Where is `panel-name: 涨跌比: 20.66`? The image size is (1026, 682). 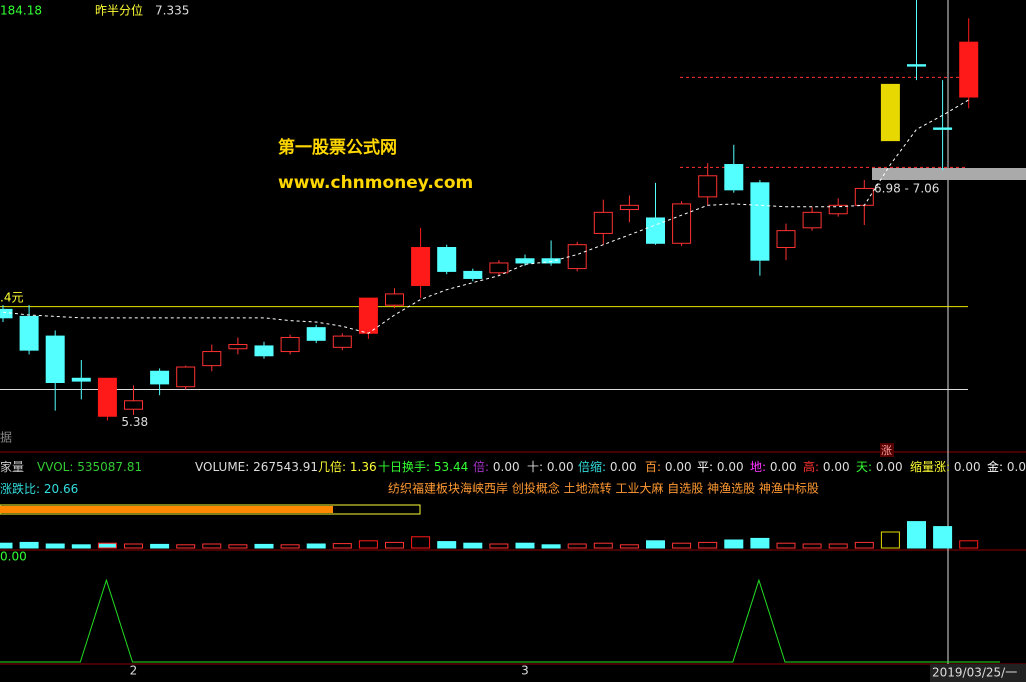
panel-name: 涨跌比: 20.66 is located at coordinates (39, 488).